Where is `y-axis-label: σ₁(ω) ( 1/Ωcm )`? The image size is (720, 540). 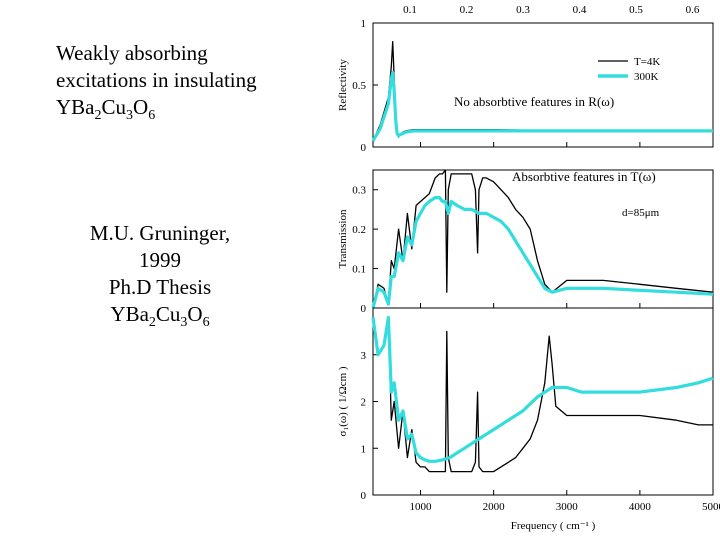
y-axis-label: σ₁(ω) ( 1/Ωcm ) is located at coordinates (343, 401).